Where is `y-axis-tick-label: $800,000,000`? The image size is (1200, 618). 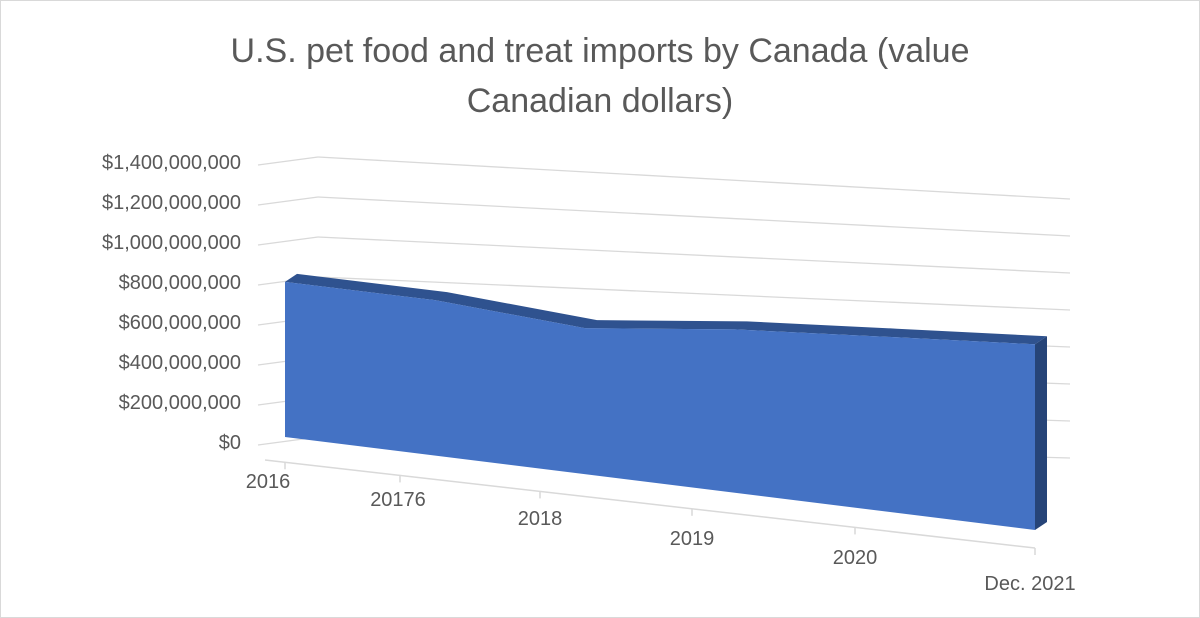
y-axis-tick-label: $800,000,000 is located at coordinates (180, 283).